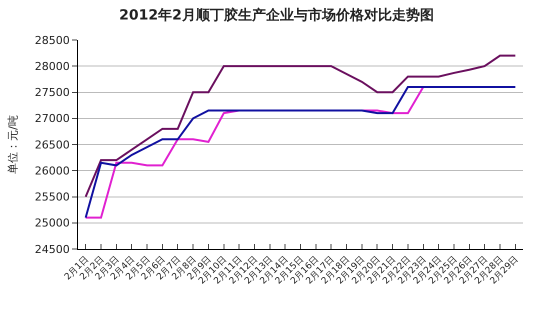  What do you see at coordinates (52, 223) in the screenshot?
I see `y-tick-label: 25000` at bounding box center [52, 223].